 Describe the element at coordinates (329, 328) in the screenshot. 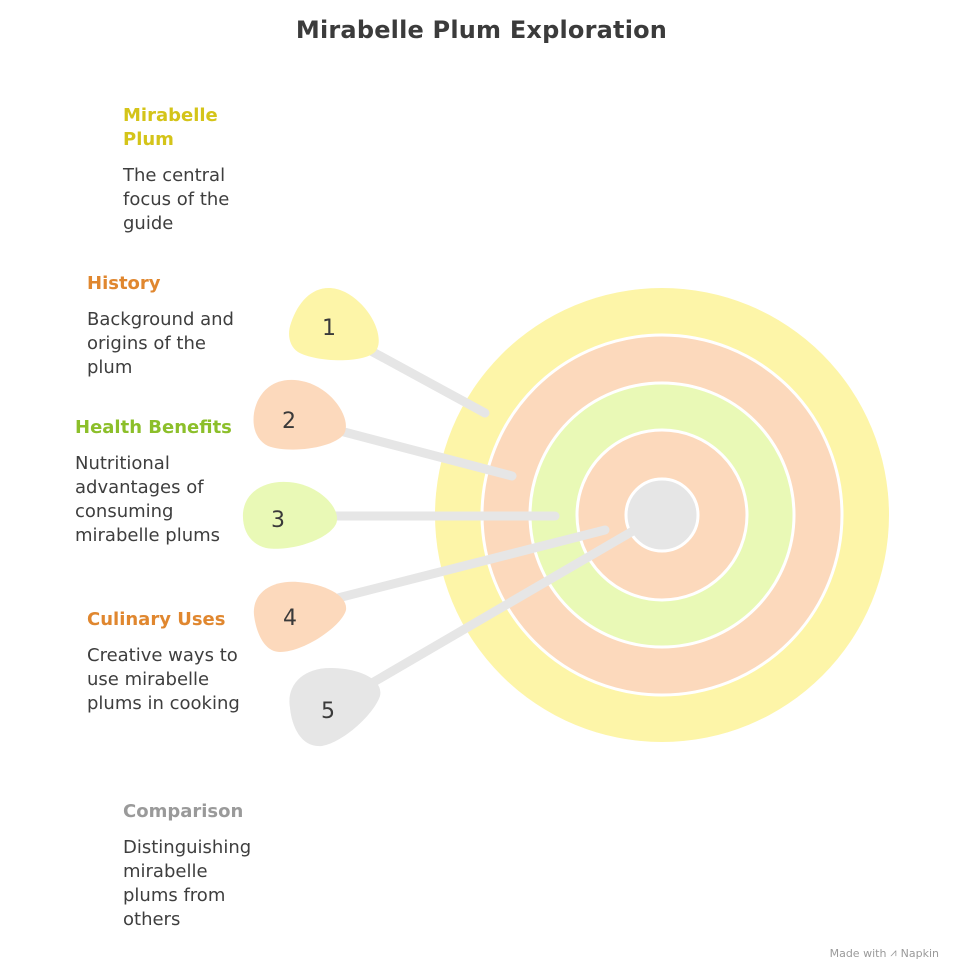

I see `arrow-number-1: 1` at that location.